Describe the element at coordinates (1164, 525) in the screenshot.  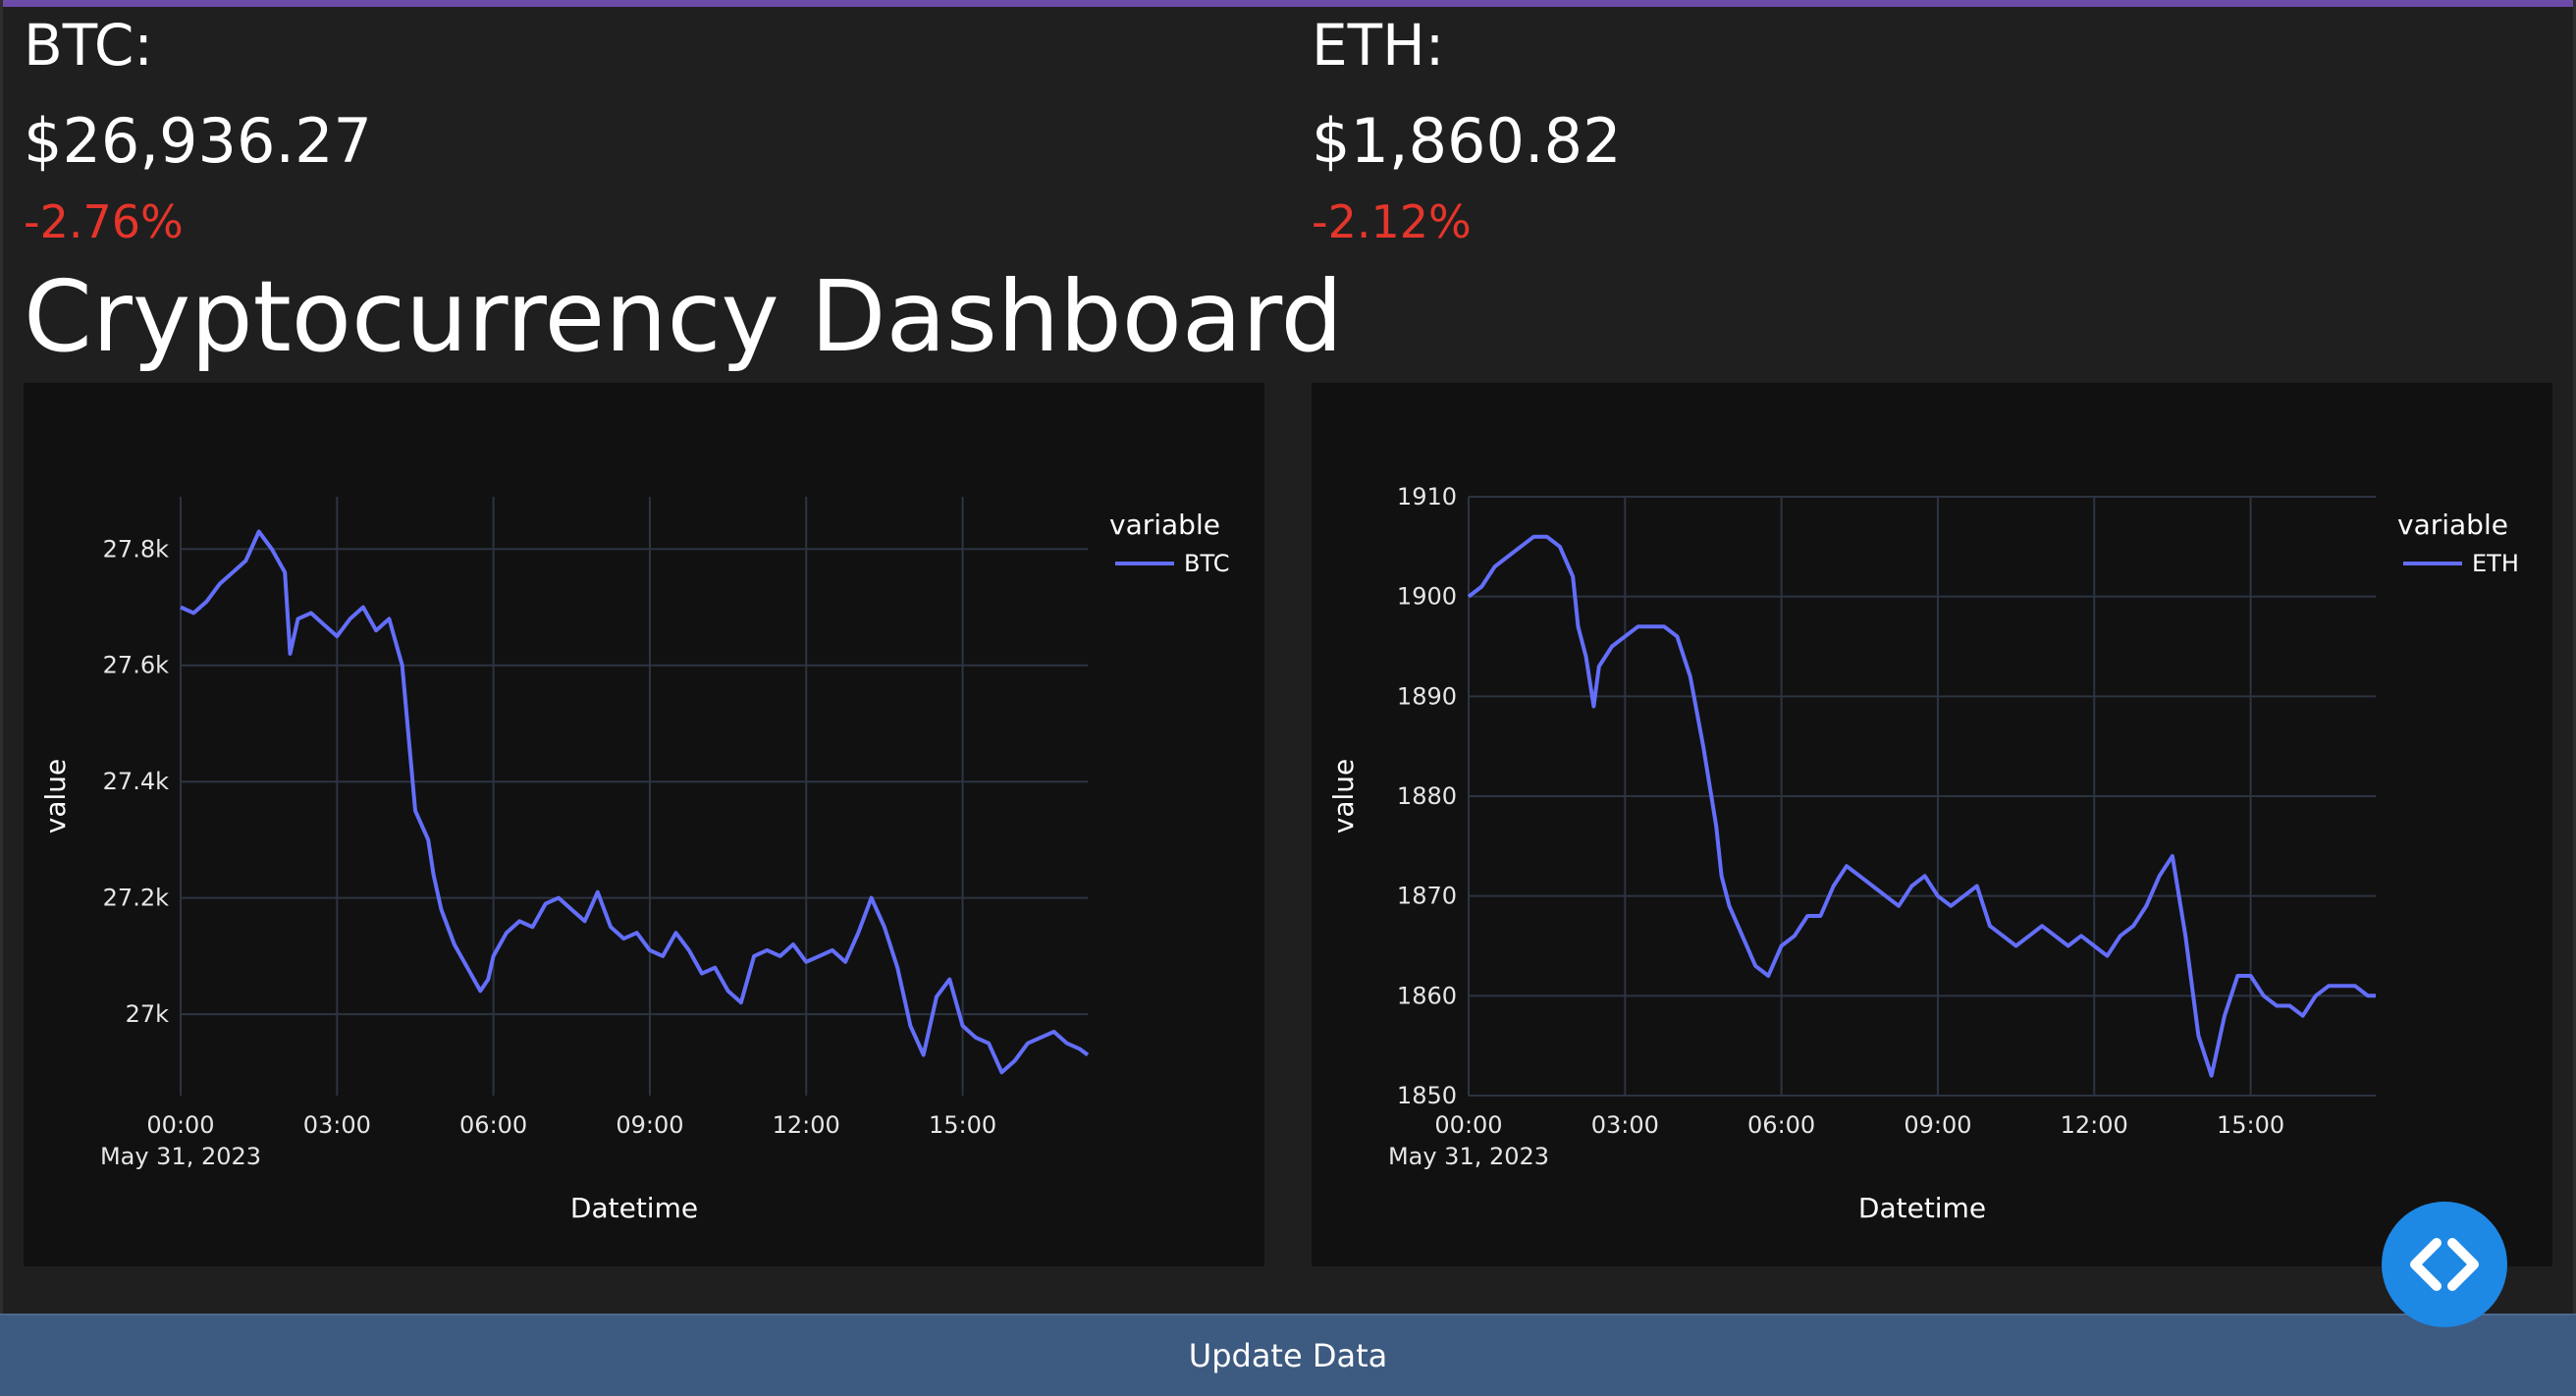
I see `btc-legend-title: variable` at that location.